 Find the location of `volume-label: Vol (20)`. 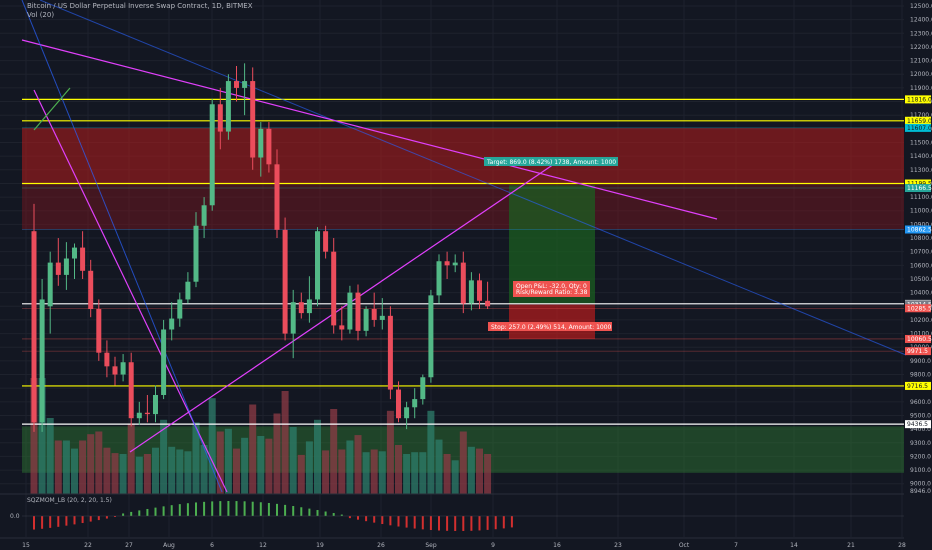

volume-label: Vol (20) is located at coordinates (41, 15).